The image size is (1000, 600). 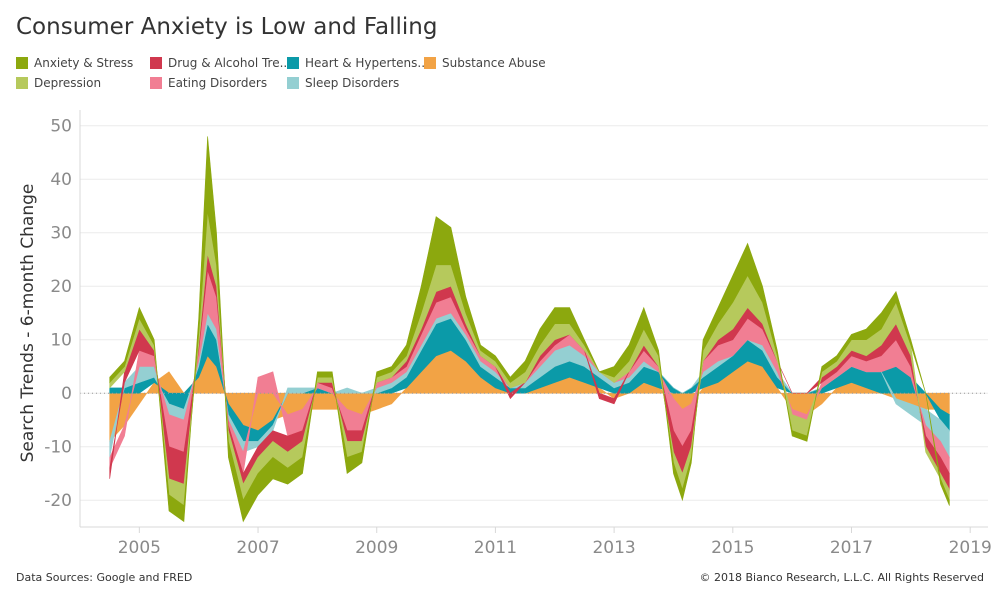 I want to click on y-tick-label: 30, so click(x=61, y=234).